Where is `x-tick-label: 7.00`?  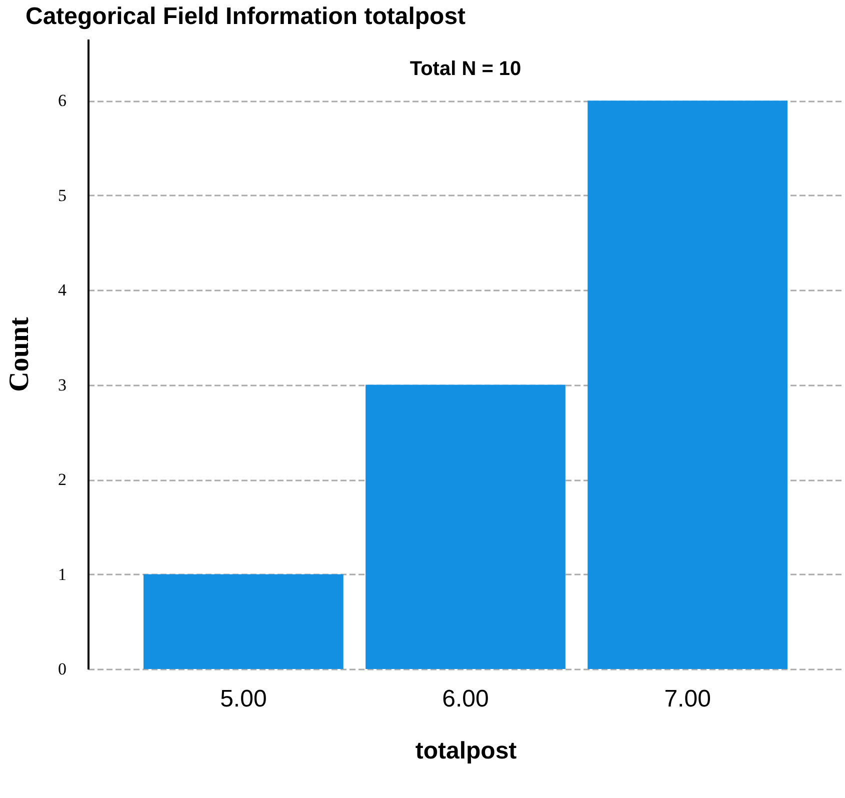 x-tick-label: 7.00 is located at coordinates (687, 699).